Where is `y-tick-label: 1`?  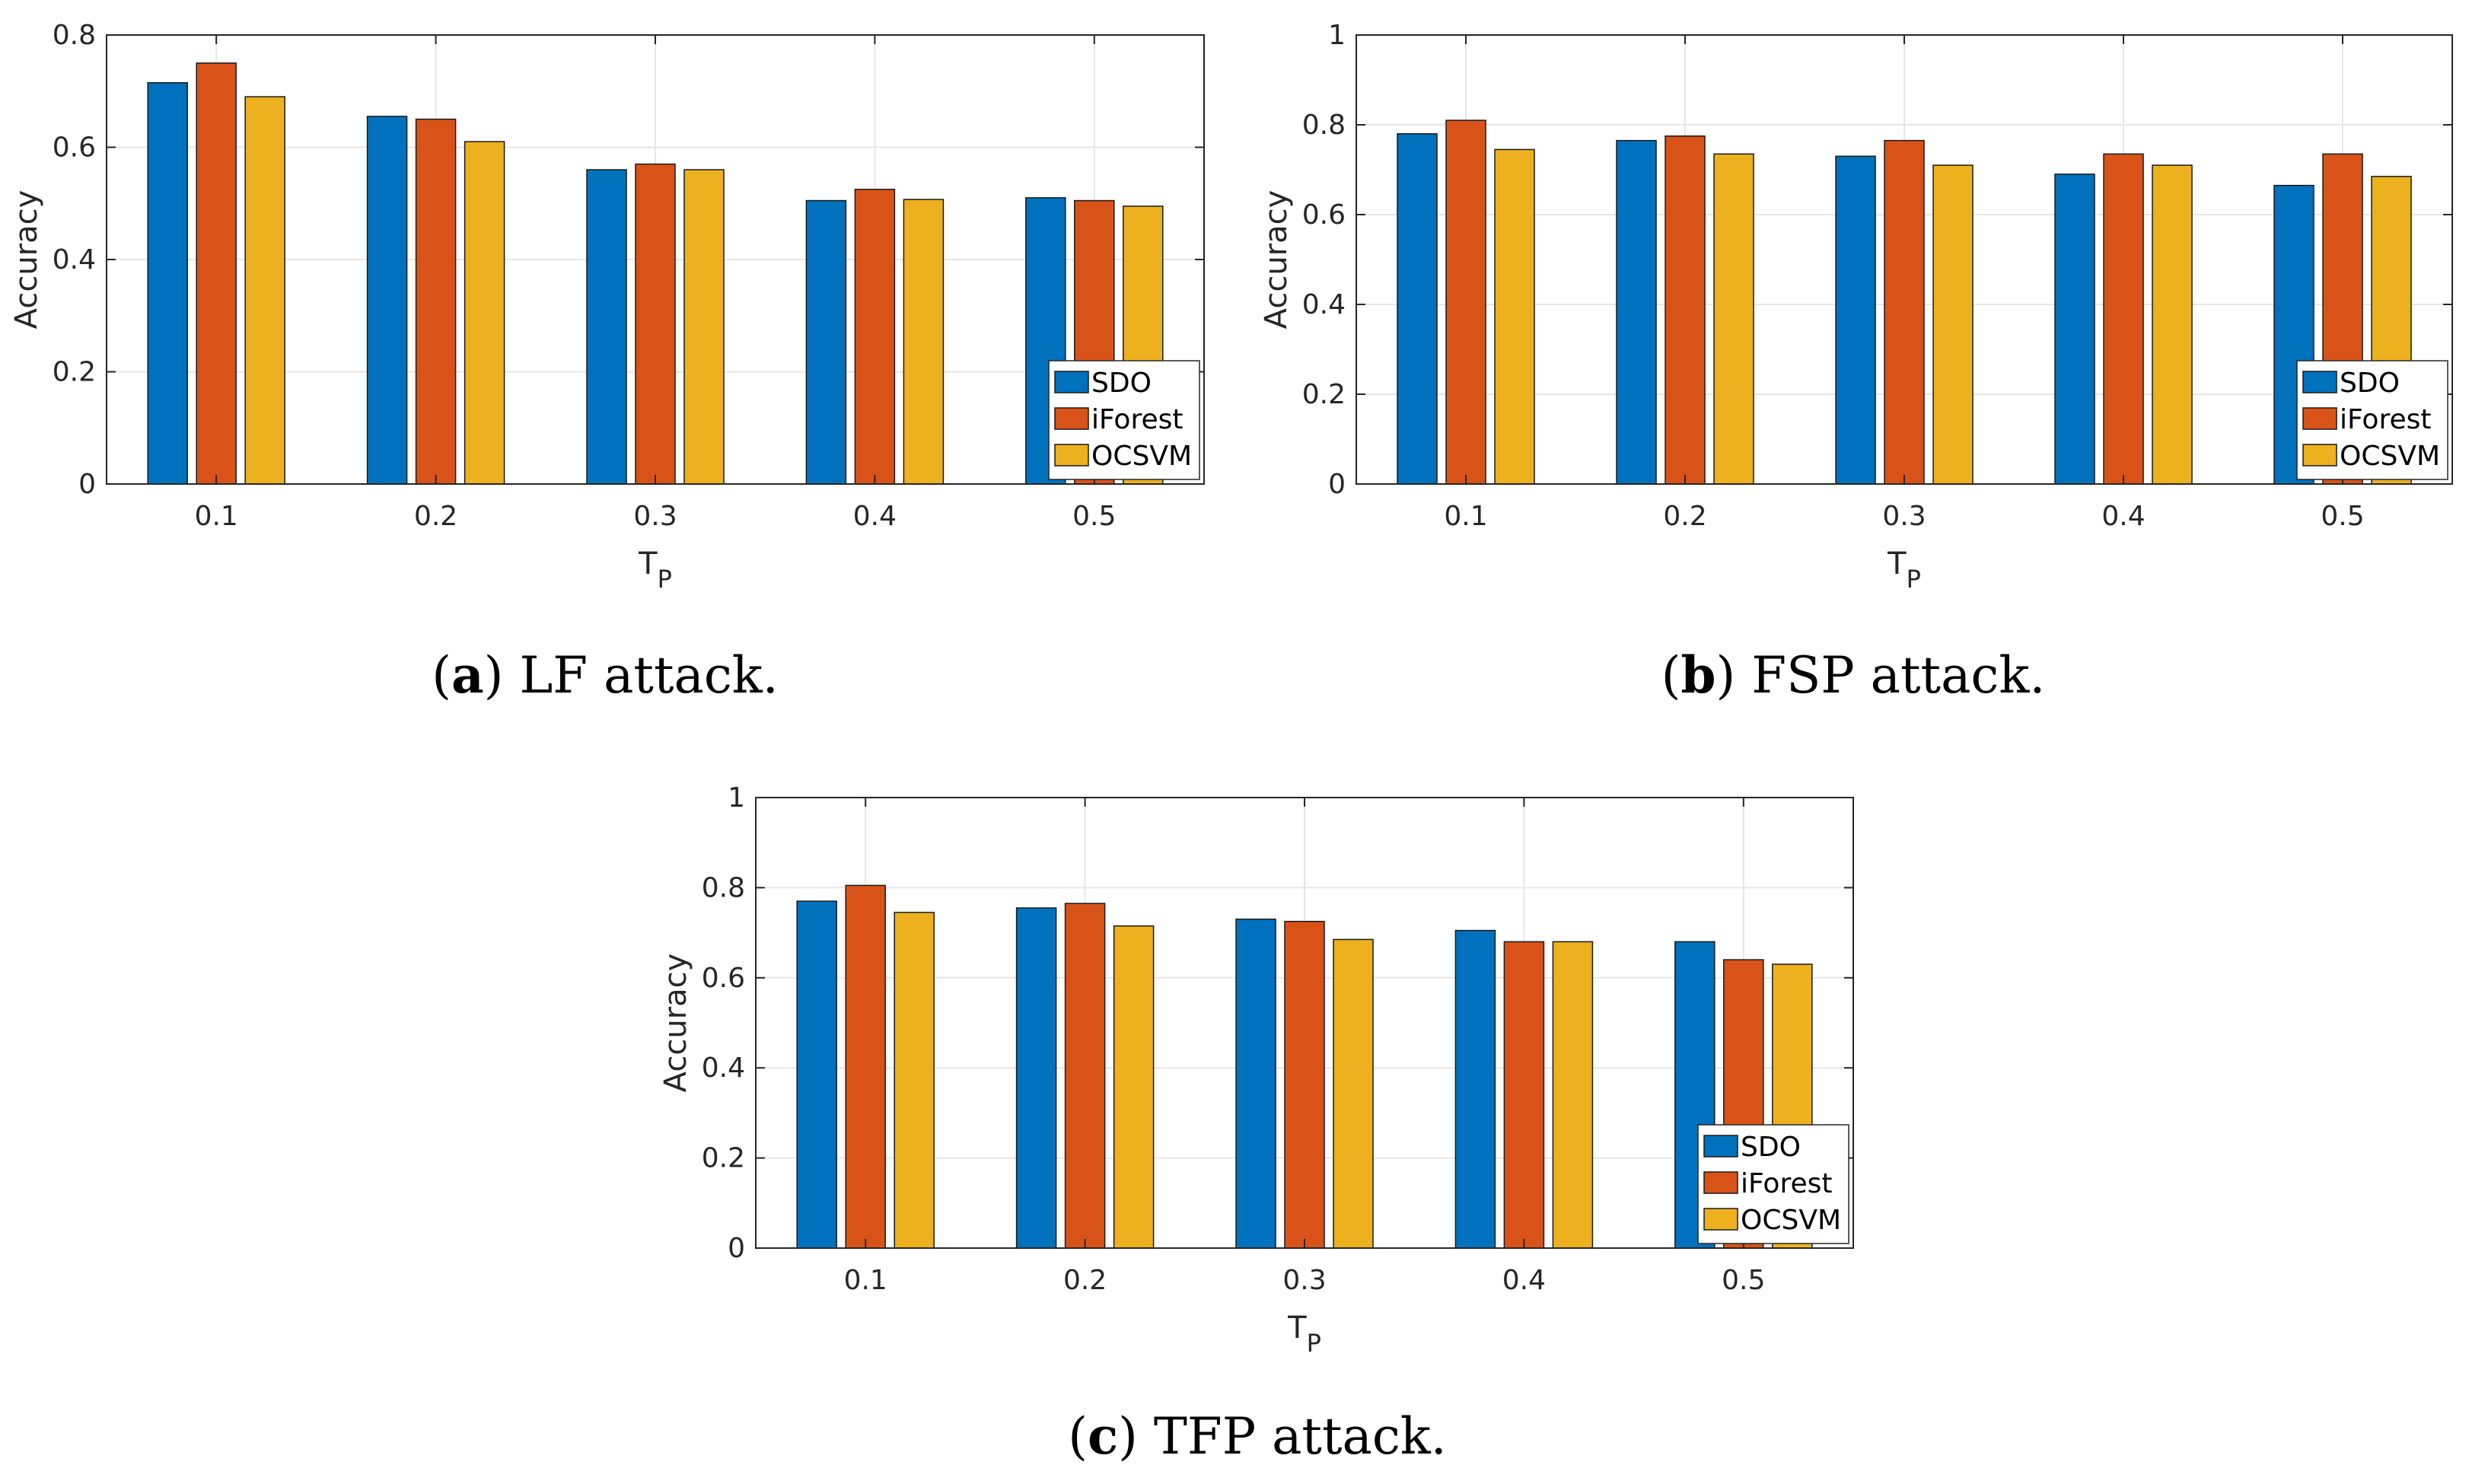 y-tick-label: 1 is located at coordinates (736, 798).